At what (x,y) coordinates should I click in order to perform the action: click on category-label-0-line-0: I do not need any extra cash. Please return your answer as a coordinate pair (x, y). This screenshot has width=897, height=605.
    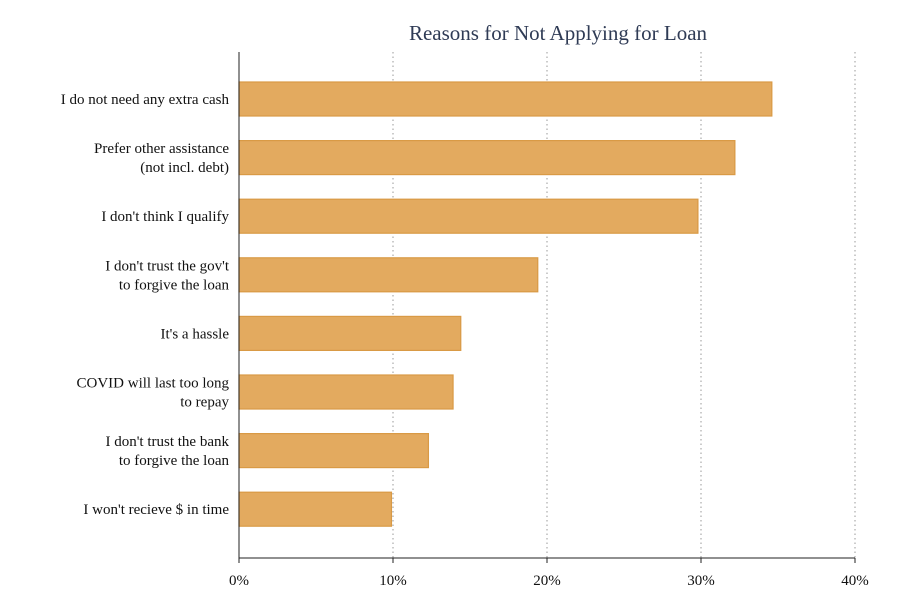
    Looking at the image, I should click on (145, 100).